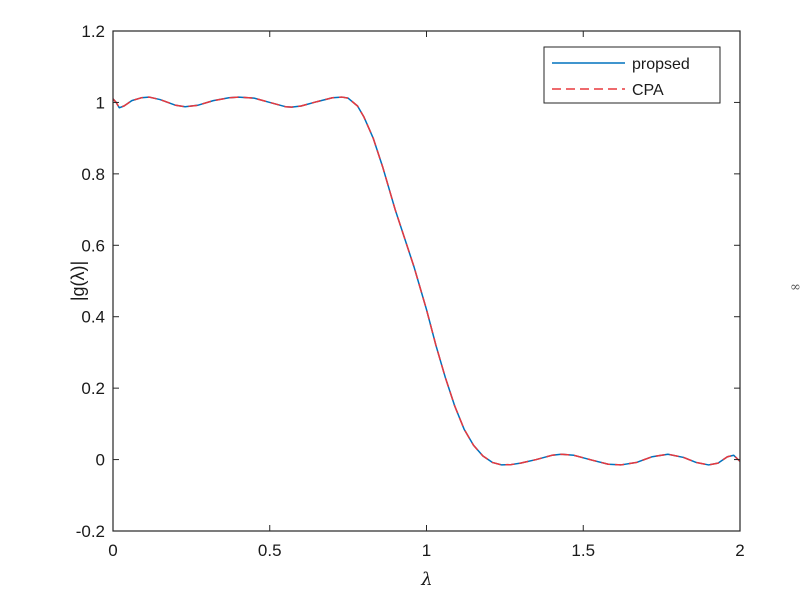 Image resolution: width=800 pixels, height=602 pixels. I want to click on y-tick-label: 0.2, so click(93, 388).